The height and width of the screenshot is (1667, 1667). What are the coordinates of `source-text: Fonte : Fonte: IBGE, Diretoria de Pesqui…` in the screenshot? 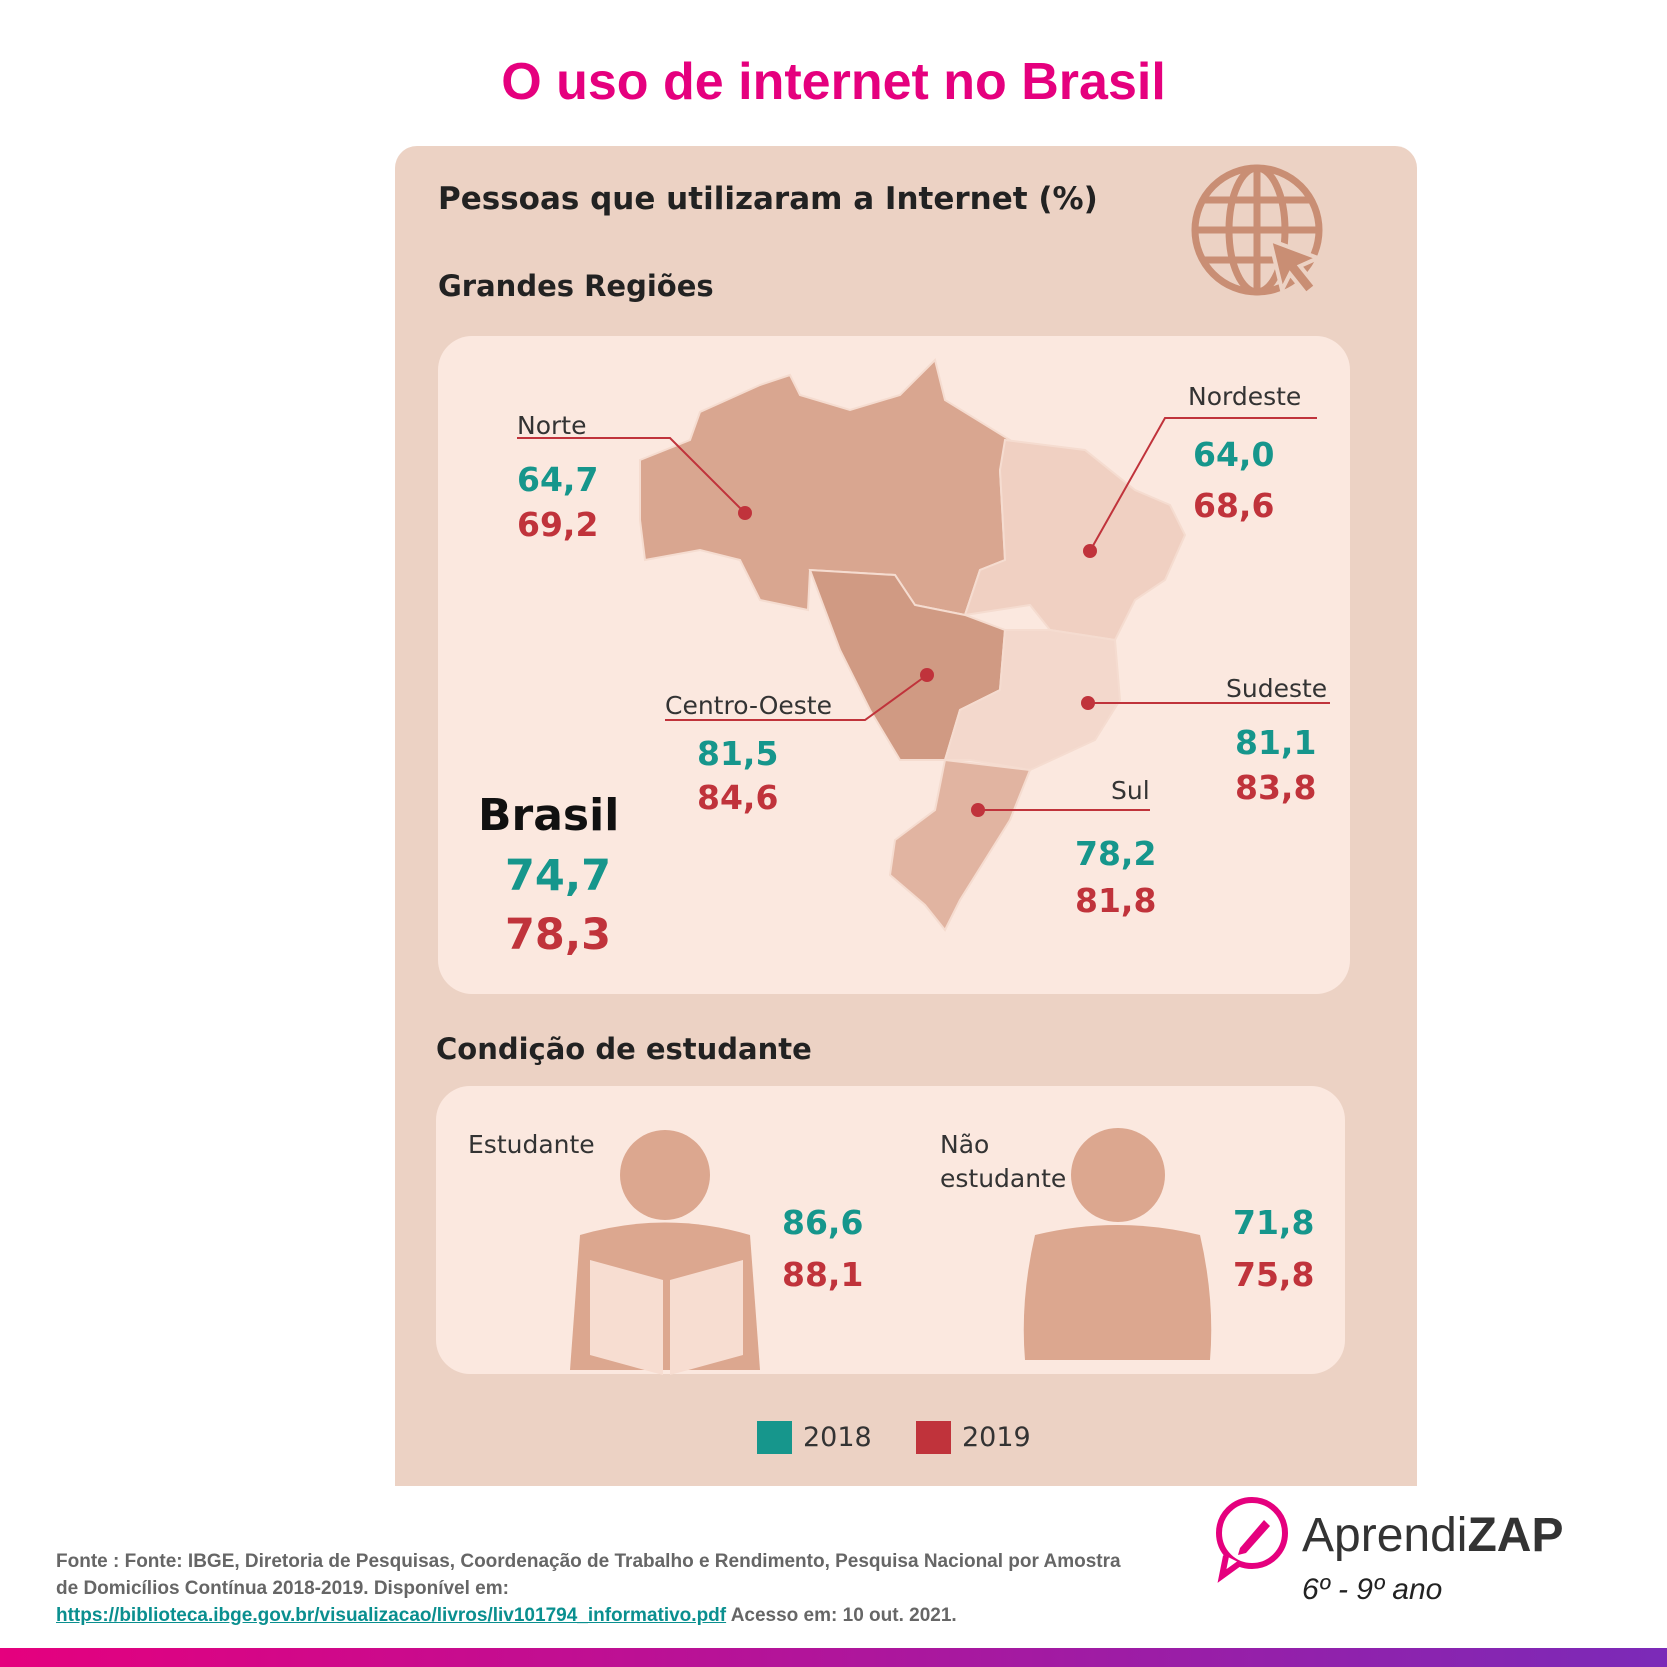 It's located at (588, 1575).